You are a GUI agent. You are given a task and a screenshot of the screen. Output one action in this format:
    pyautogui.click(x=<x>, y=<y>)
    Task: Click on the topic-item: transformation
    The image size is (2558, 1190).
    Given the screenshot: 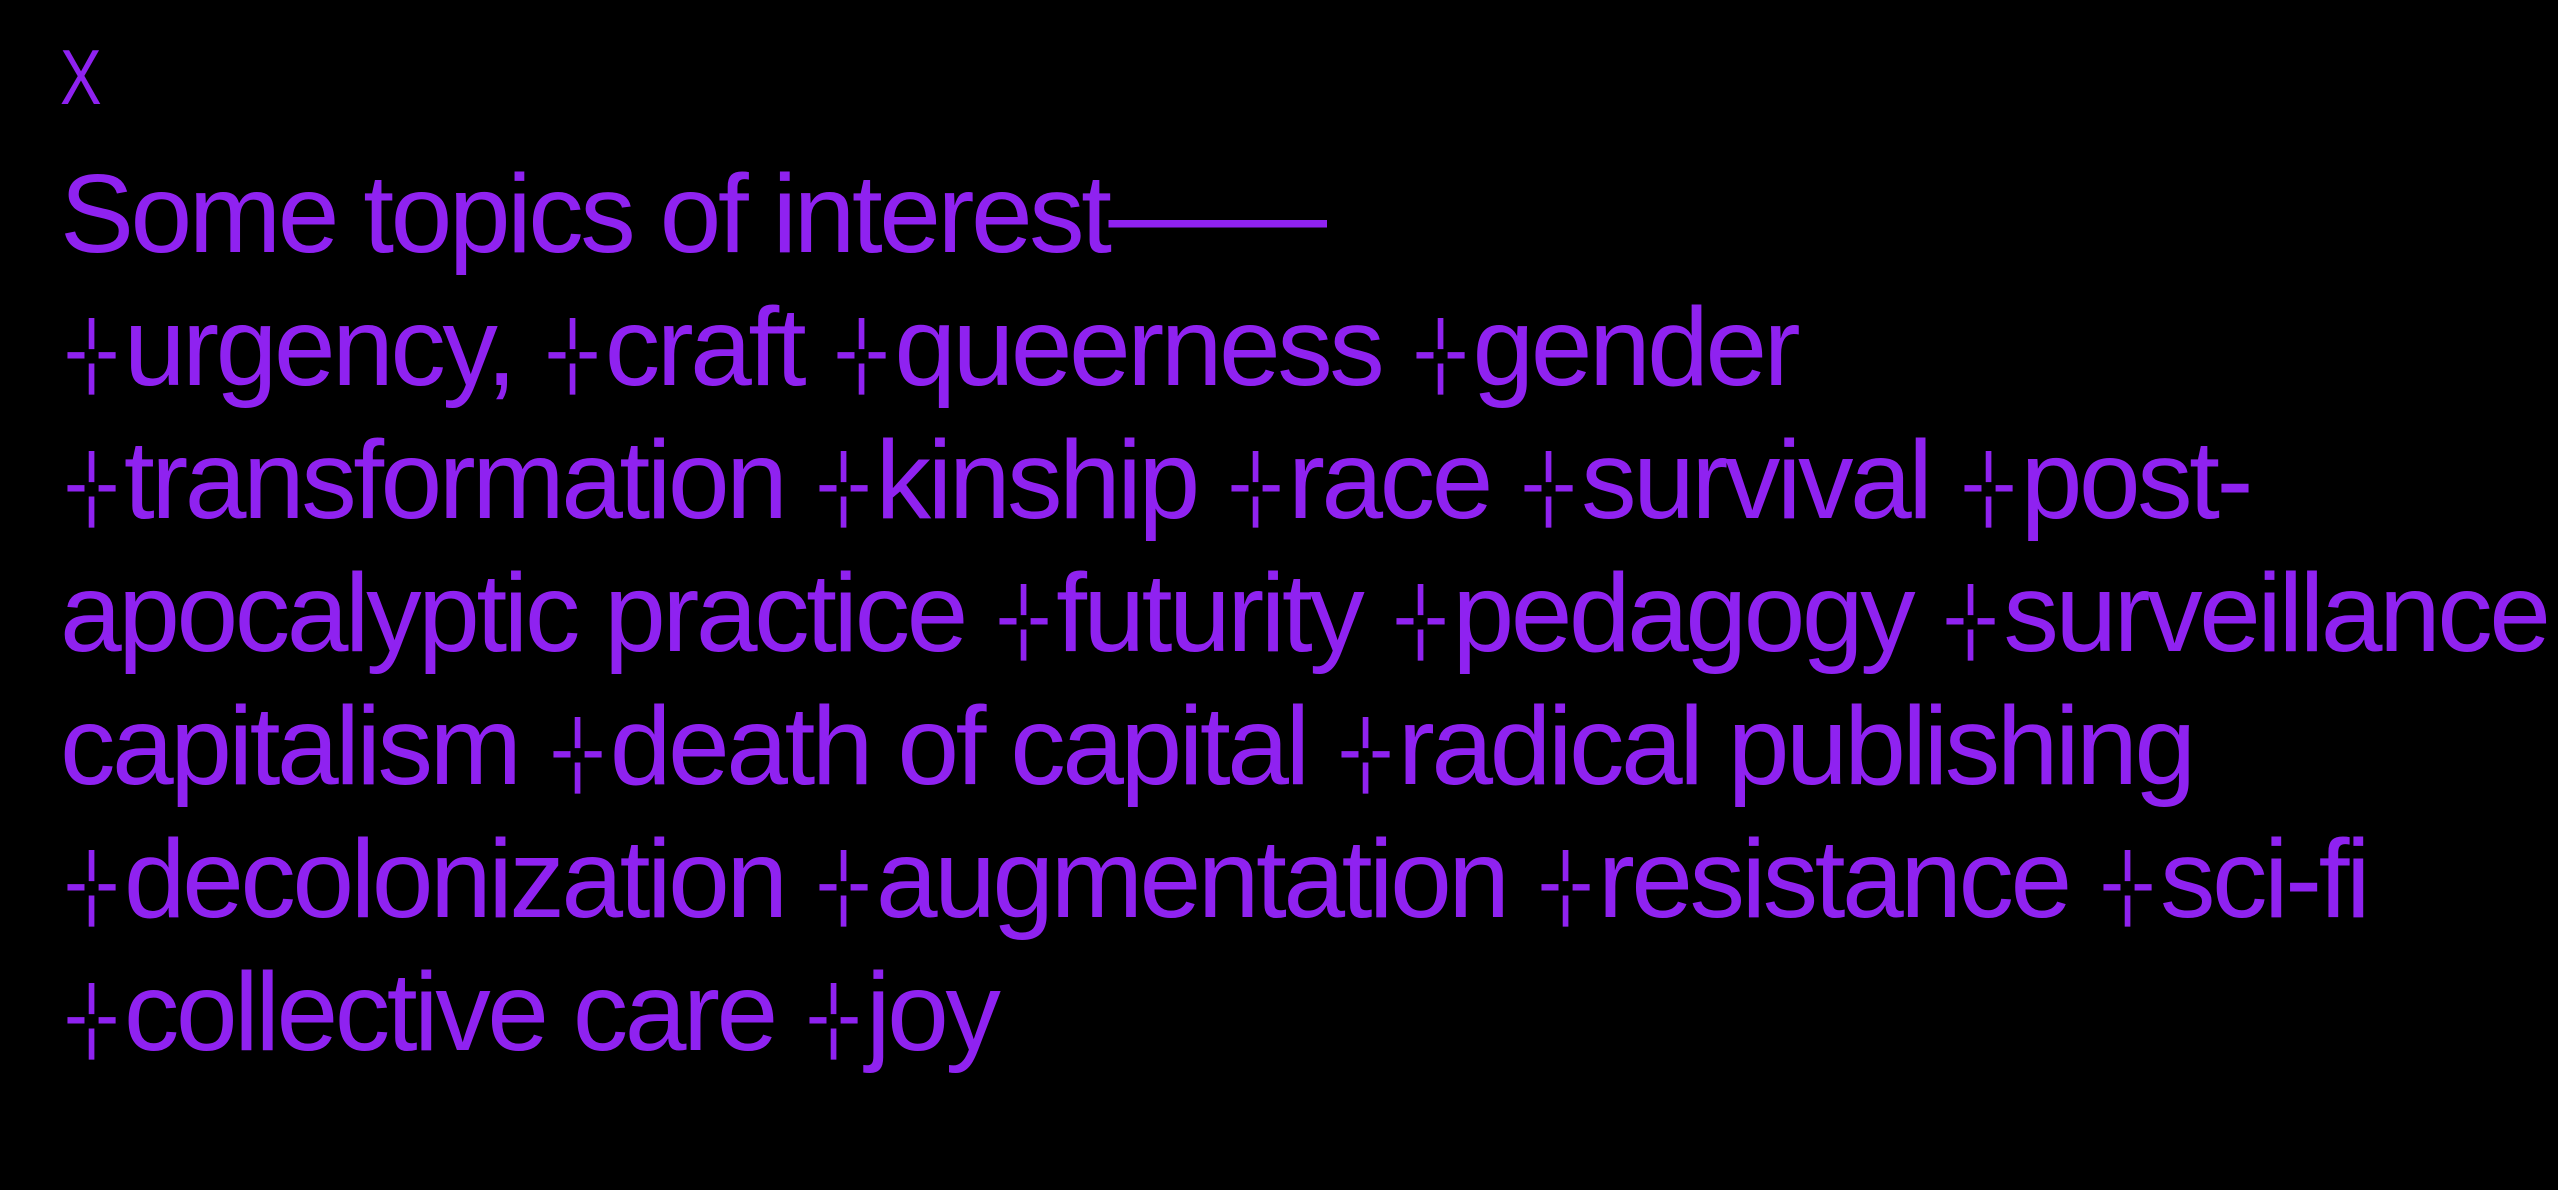 What is the action you would take?
    pyautogui.click(x=455, y=480)
    